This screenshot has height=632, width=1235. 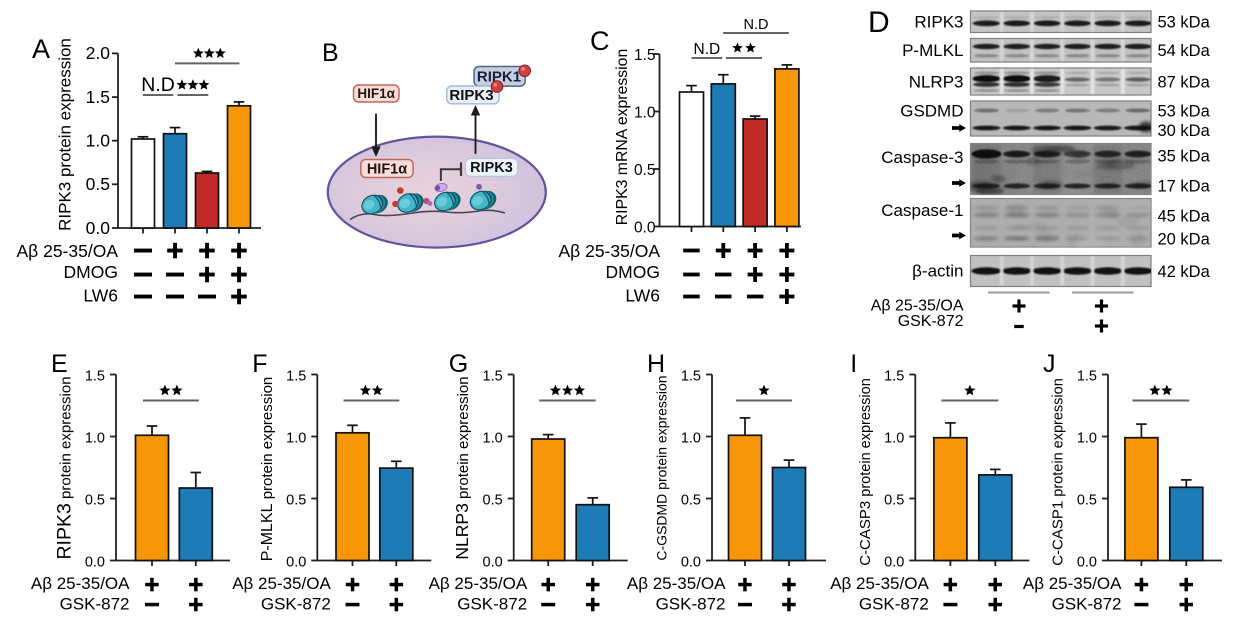 What do you see at coordinates (1184, 186) in the screenshot?
I see `svg-text: 17 kDa` at bounding box center [1184, 186].